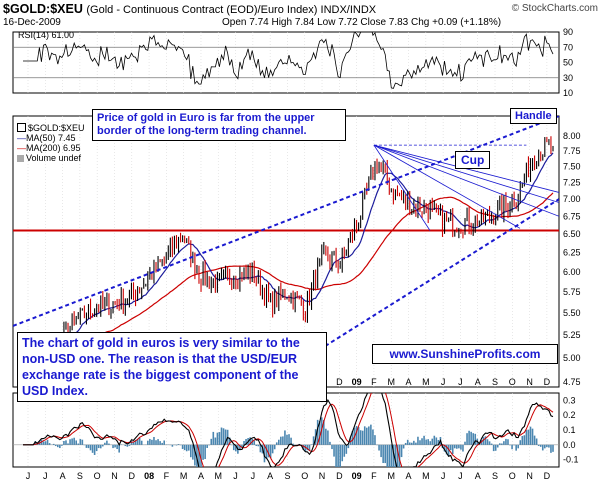  Describe the element at coordinates (572, 253) in the screenshot. I see `price-tick-label: 6.25` at that location.